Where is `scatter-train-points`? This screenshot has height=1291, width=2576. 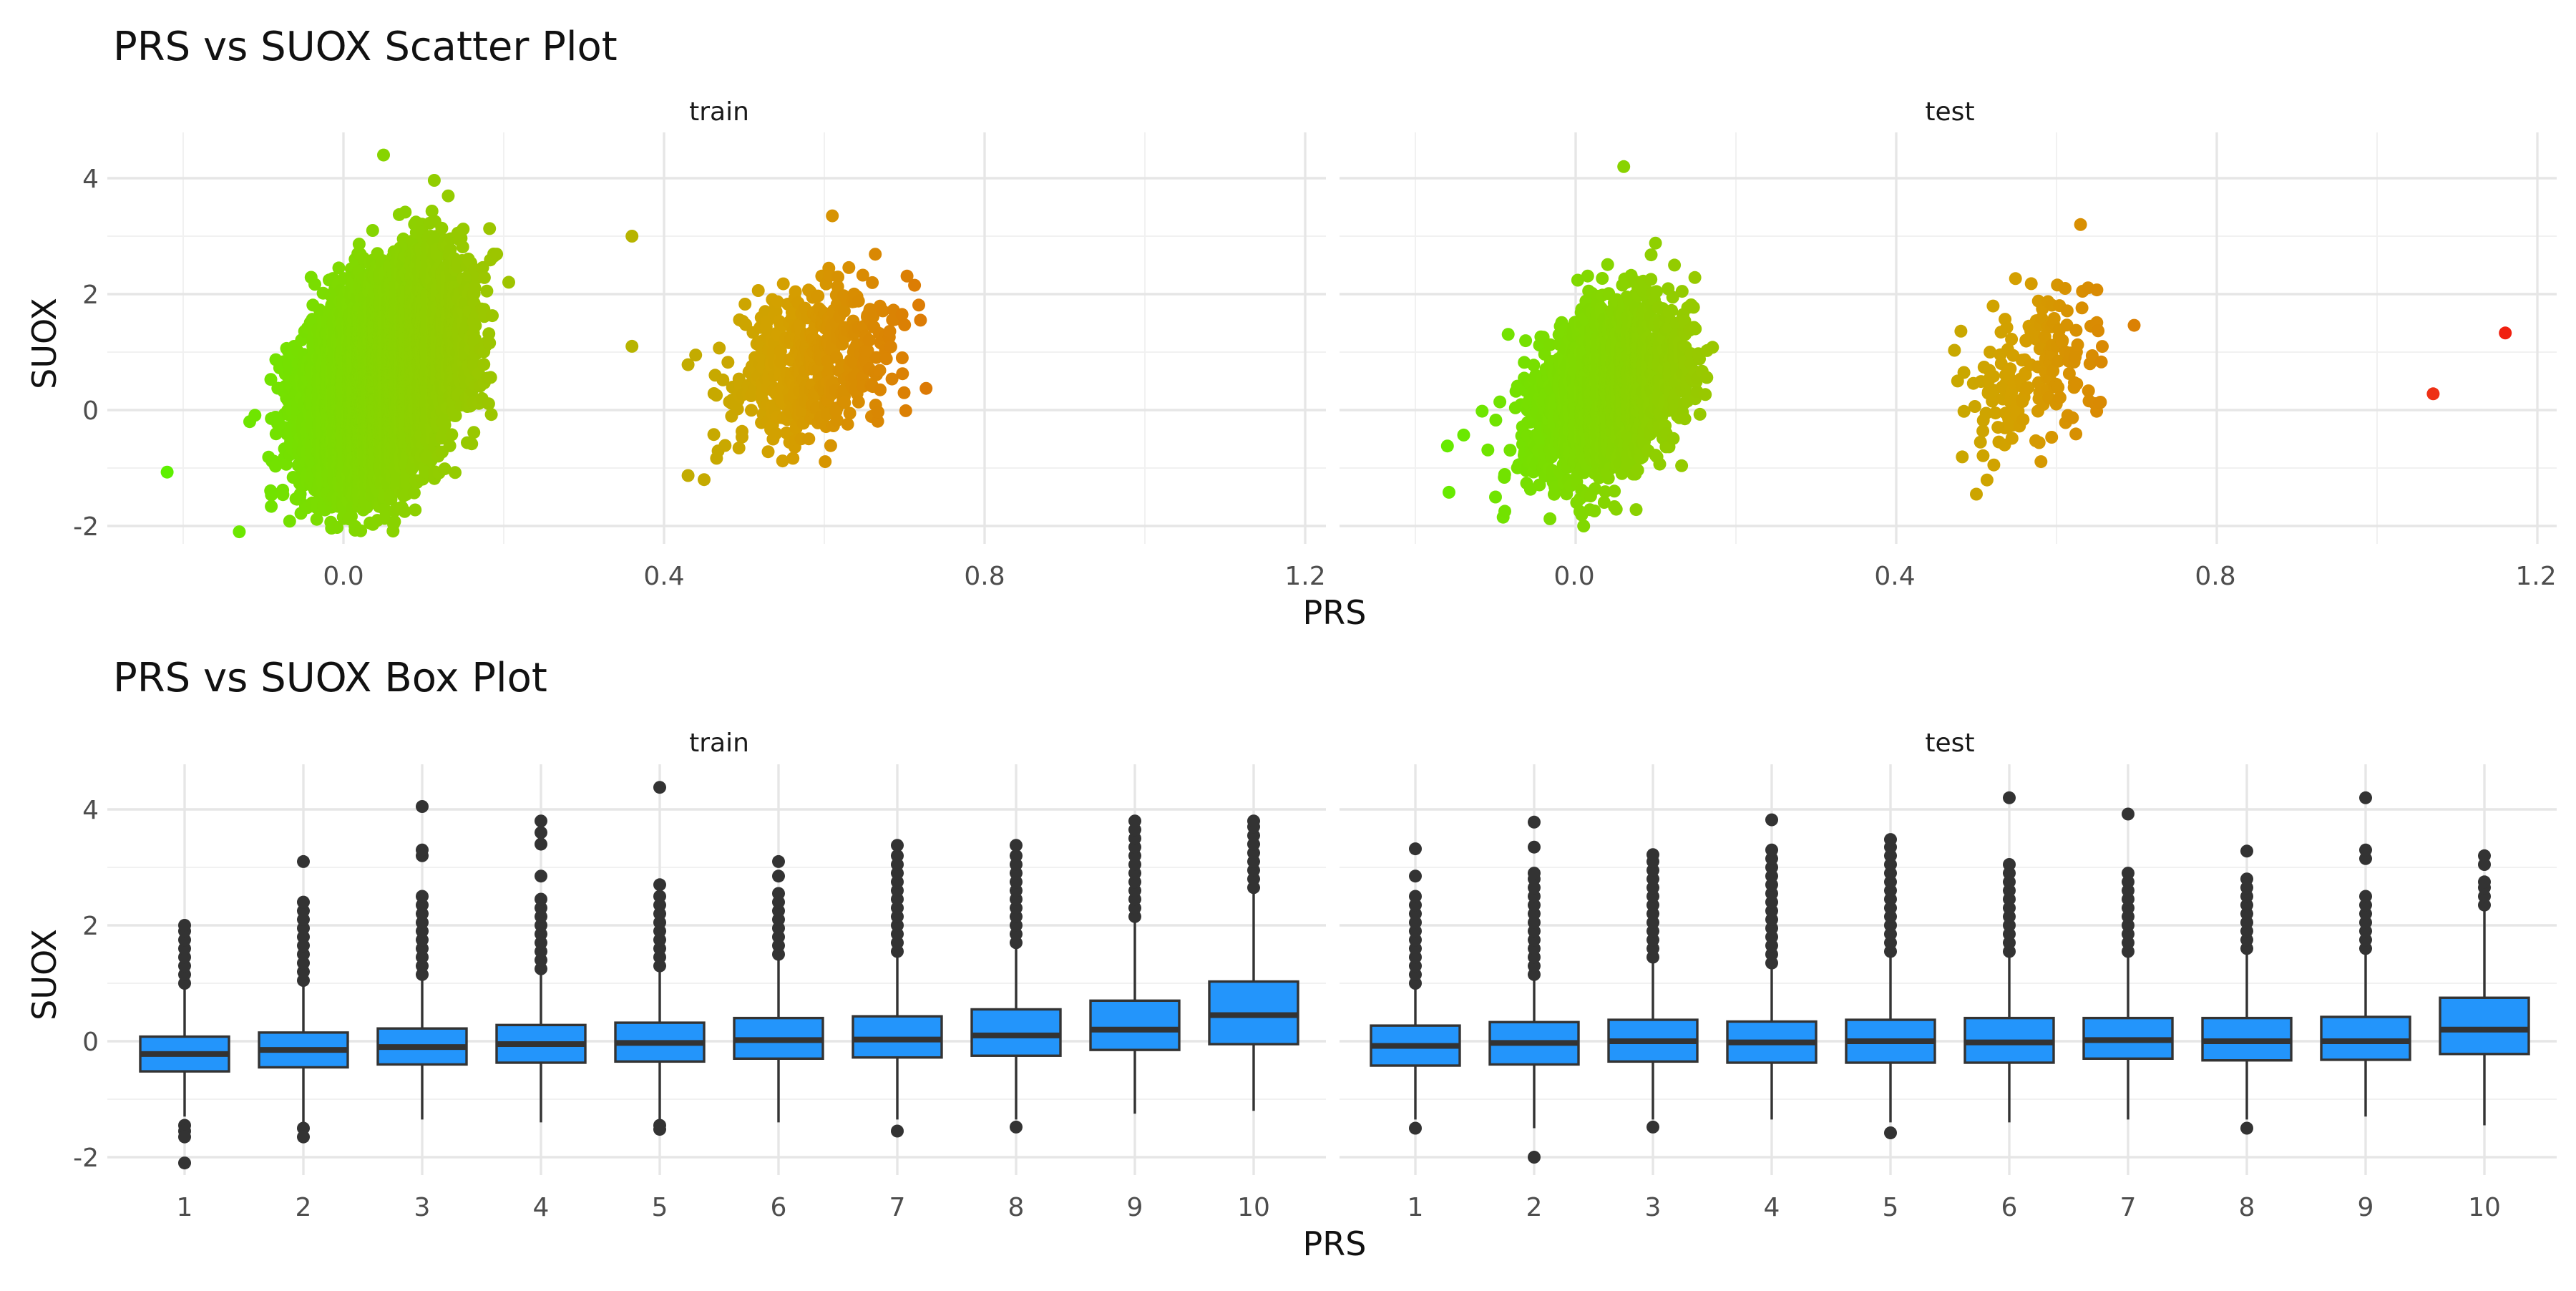 scatter-train-points is located at coordinates (547, 344).